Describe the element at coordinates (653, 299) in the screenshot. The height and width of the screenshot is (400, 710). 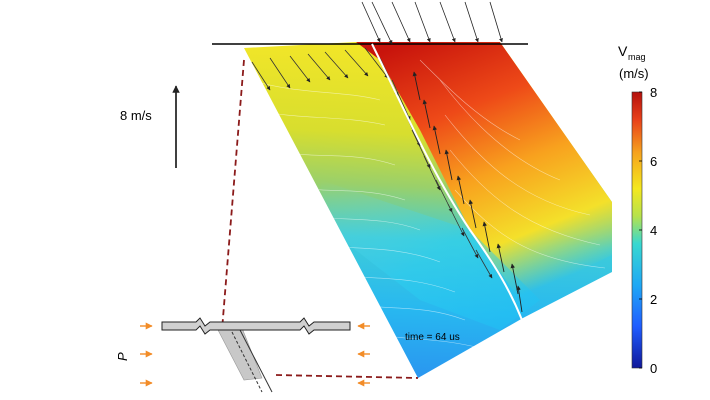
I see `colorbar-tick-label: 2` at that location.